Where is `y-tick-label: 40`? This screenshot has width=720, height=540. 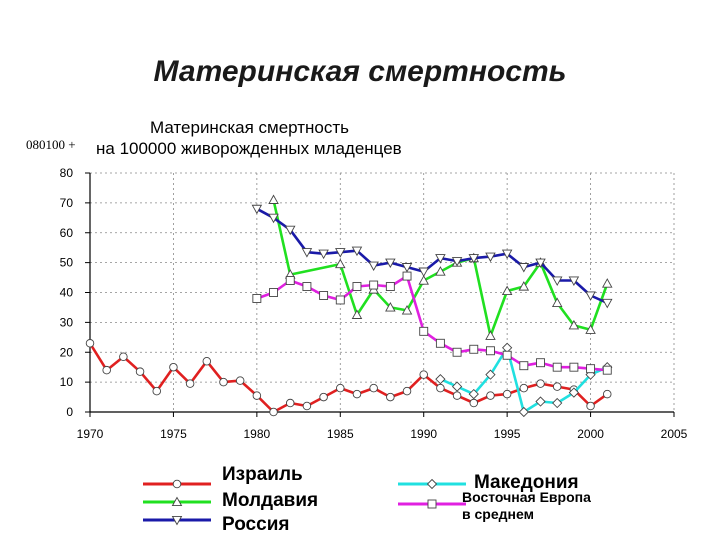
y-tick-label: 40 is located at coordinates (67, 293).